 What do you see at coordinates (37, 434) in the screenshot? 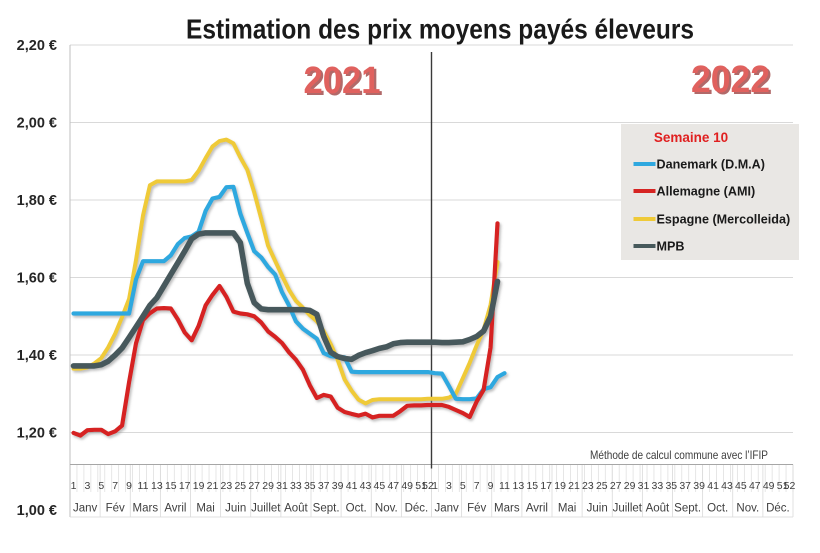
I see `svg-text: 1,20 €` at bounding box center [37, 434].